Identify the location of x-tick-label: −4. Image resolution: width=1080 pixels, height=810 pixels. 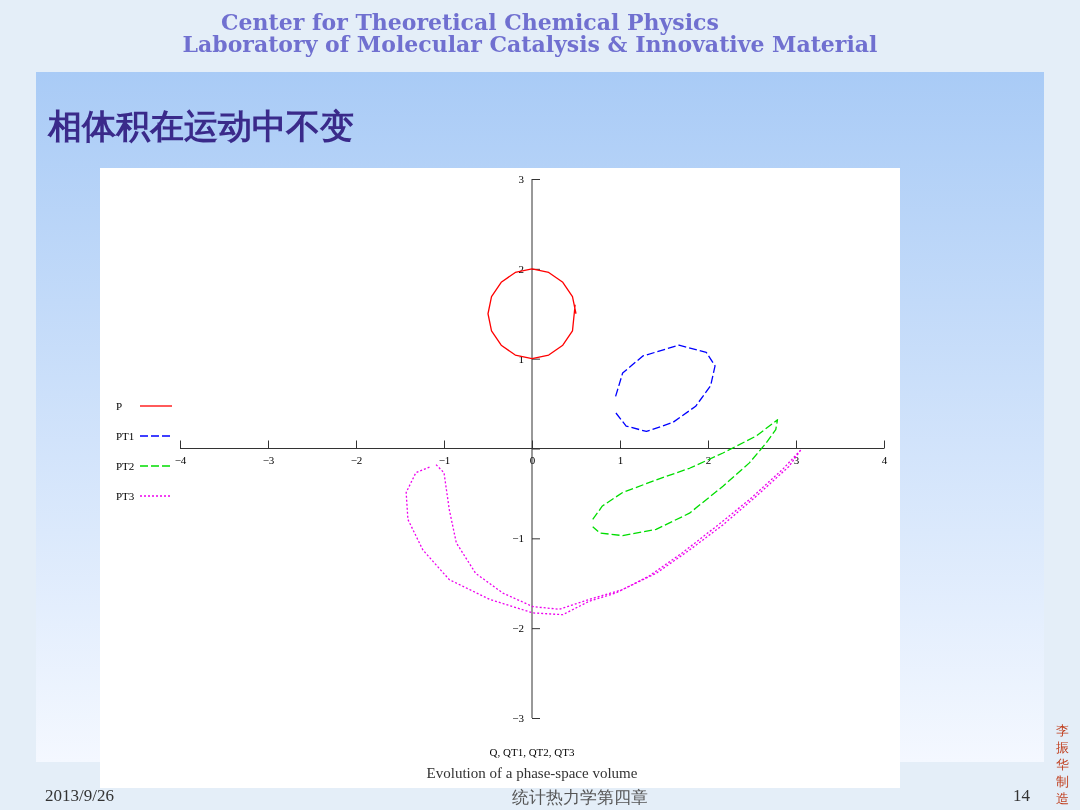
(180, 460).